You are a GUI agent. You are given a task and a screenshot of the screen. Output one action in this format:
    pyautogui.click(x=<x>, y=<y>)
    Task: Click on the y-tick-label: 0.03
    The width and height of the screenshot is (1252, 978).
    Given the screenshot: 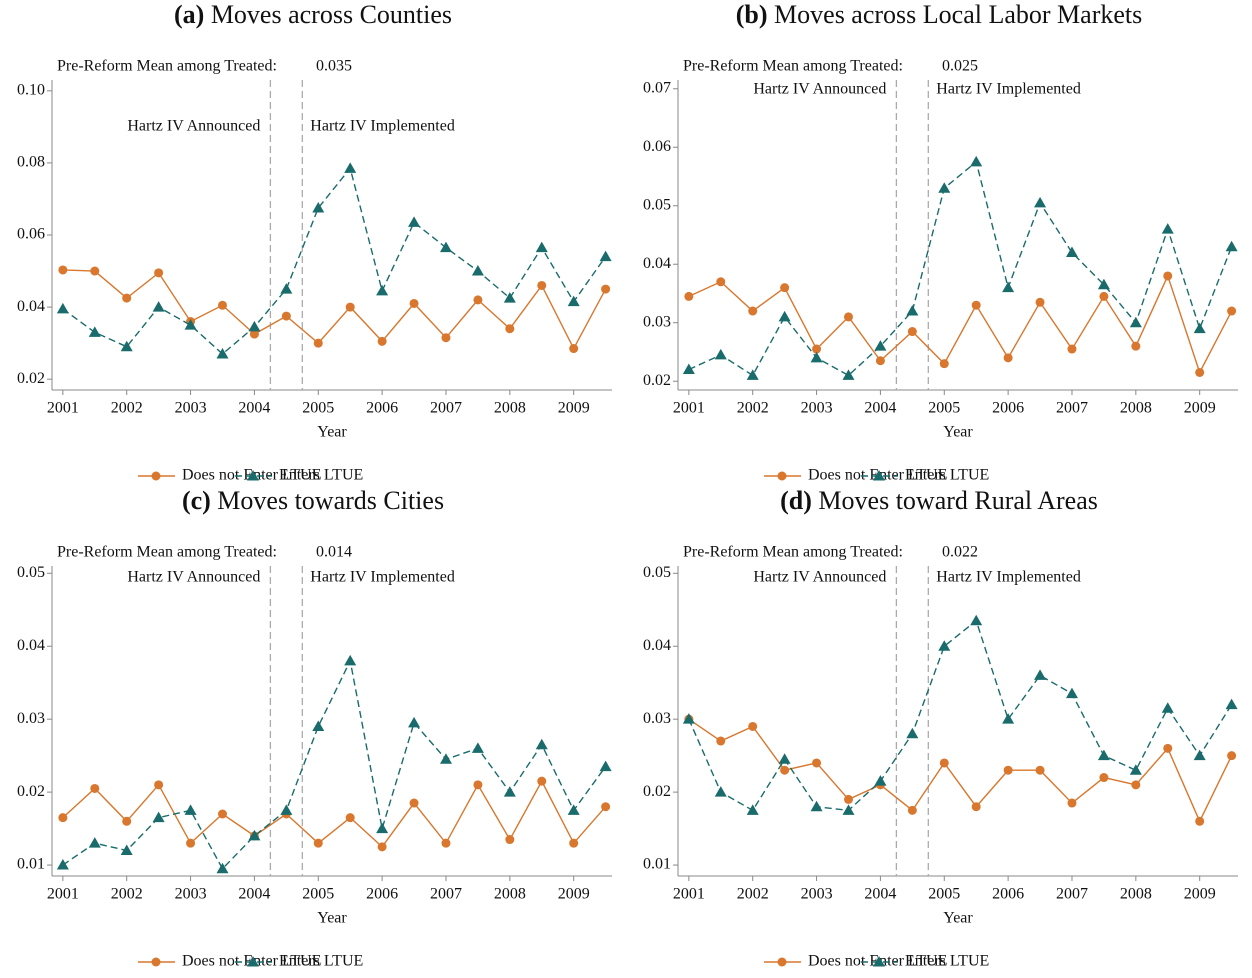 What is the action you would take?
    pyautogui.click(x=657, y=718)
    